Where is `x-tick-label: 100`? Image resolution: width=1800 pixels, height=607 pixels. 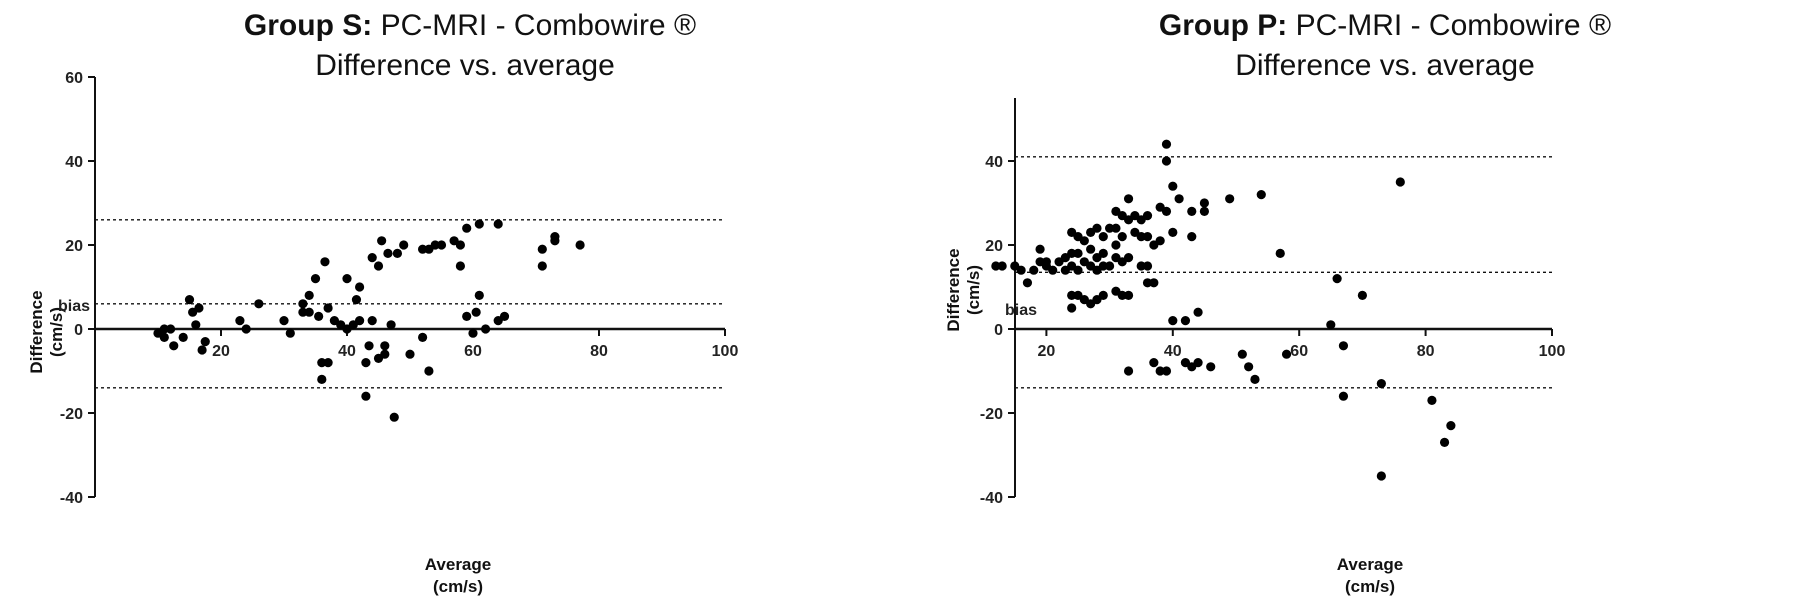
x-tick-label: 100 is located at coordinates (1552, 351).